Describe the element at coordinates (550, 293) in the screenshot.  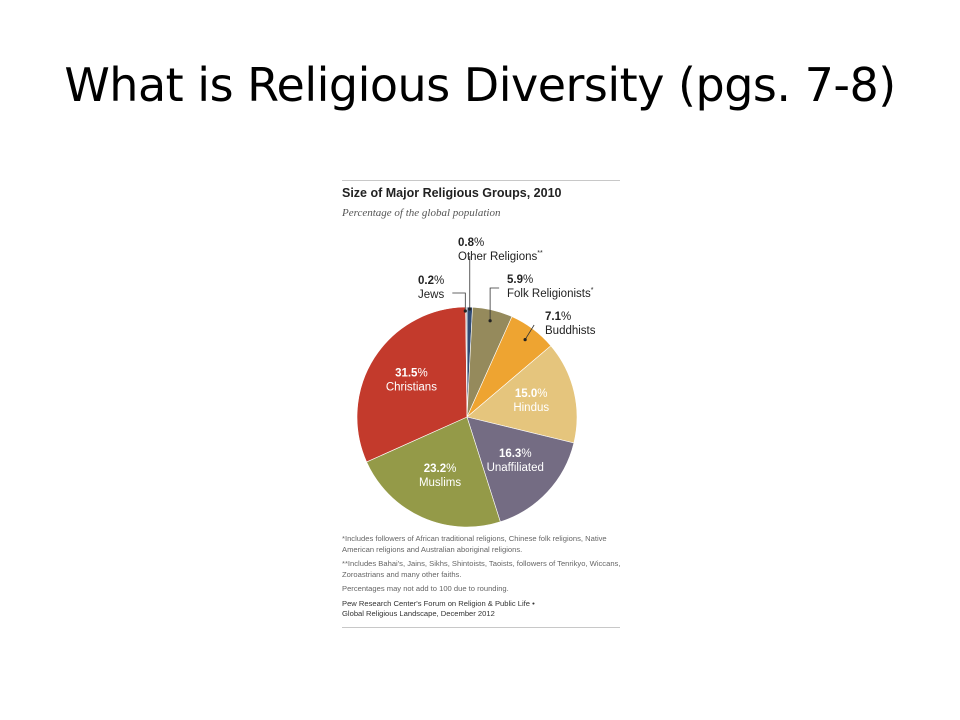
I see `name-label-folk-religionists: Folk Religionists*` at that location.